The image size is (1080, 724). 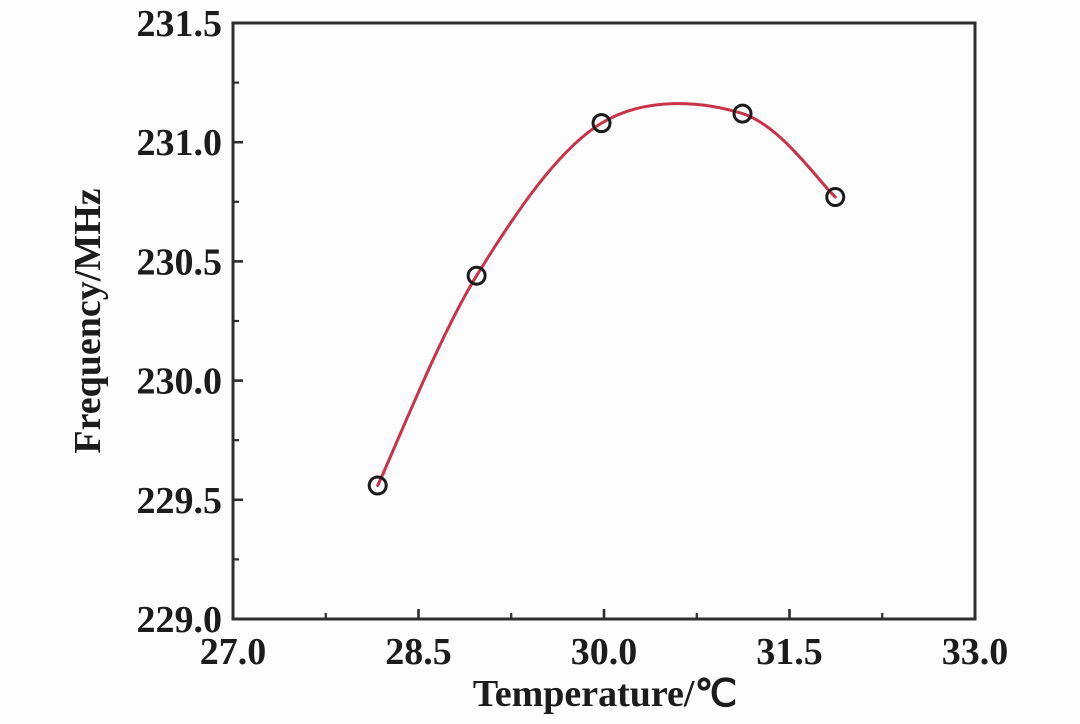 I want to click on x-tick-label: 30.0, so click(x=604, y=652).